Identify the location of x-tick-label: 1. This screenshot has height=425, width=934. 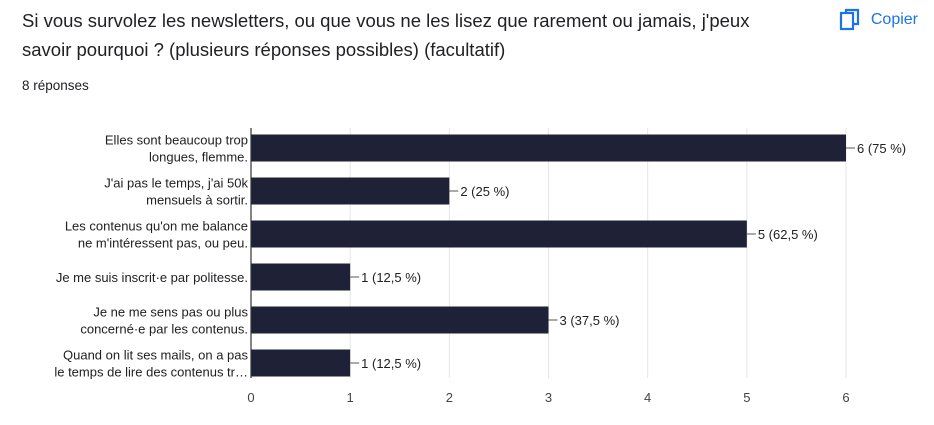
(350, 397).